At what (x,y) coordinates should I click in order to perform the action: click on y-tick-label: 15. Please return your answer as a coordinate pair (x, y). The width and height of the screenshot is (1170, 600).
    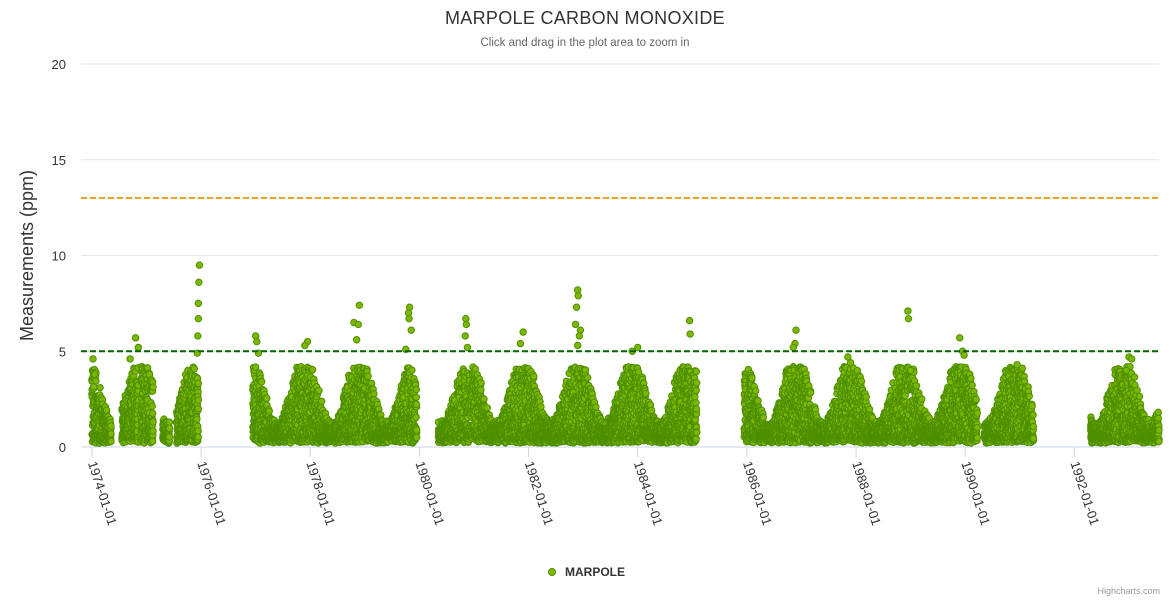
    Looking at the image, I should click on (59, 160).